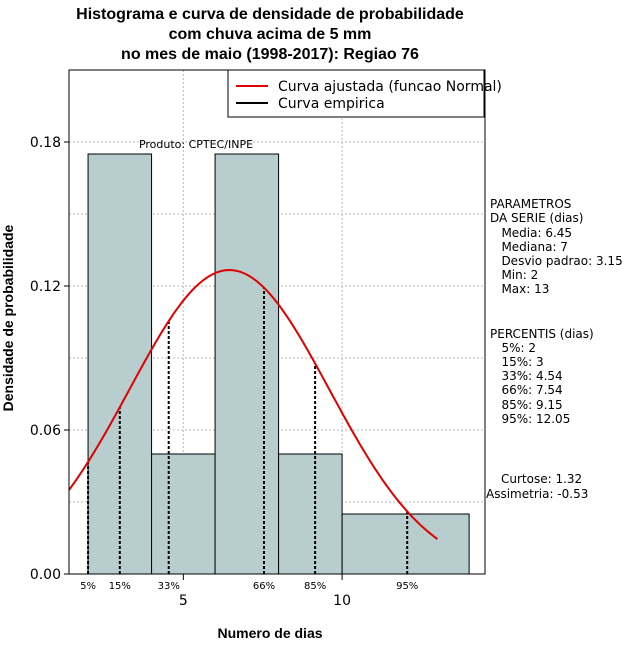  What do you see at coordinates (537, 211) in the screenshot?
I see `parametros-title: PARAMETROS DA SERIE (dias)` at bounding box center [537, 211].